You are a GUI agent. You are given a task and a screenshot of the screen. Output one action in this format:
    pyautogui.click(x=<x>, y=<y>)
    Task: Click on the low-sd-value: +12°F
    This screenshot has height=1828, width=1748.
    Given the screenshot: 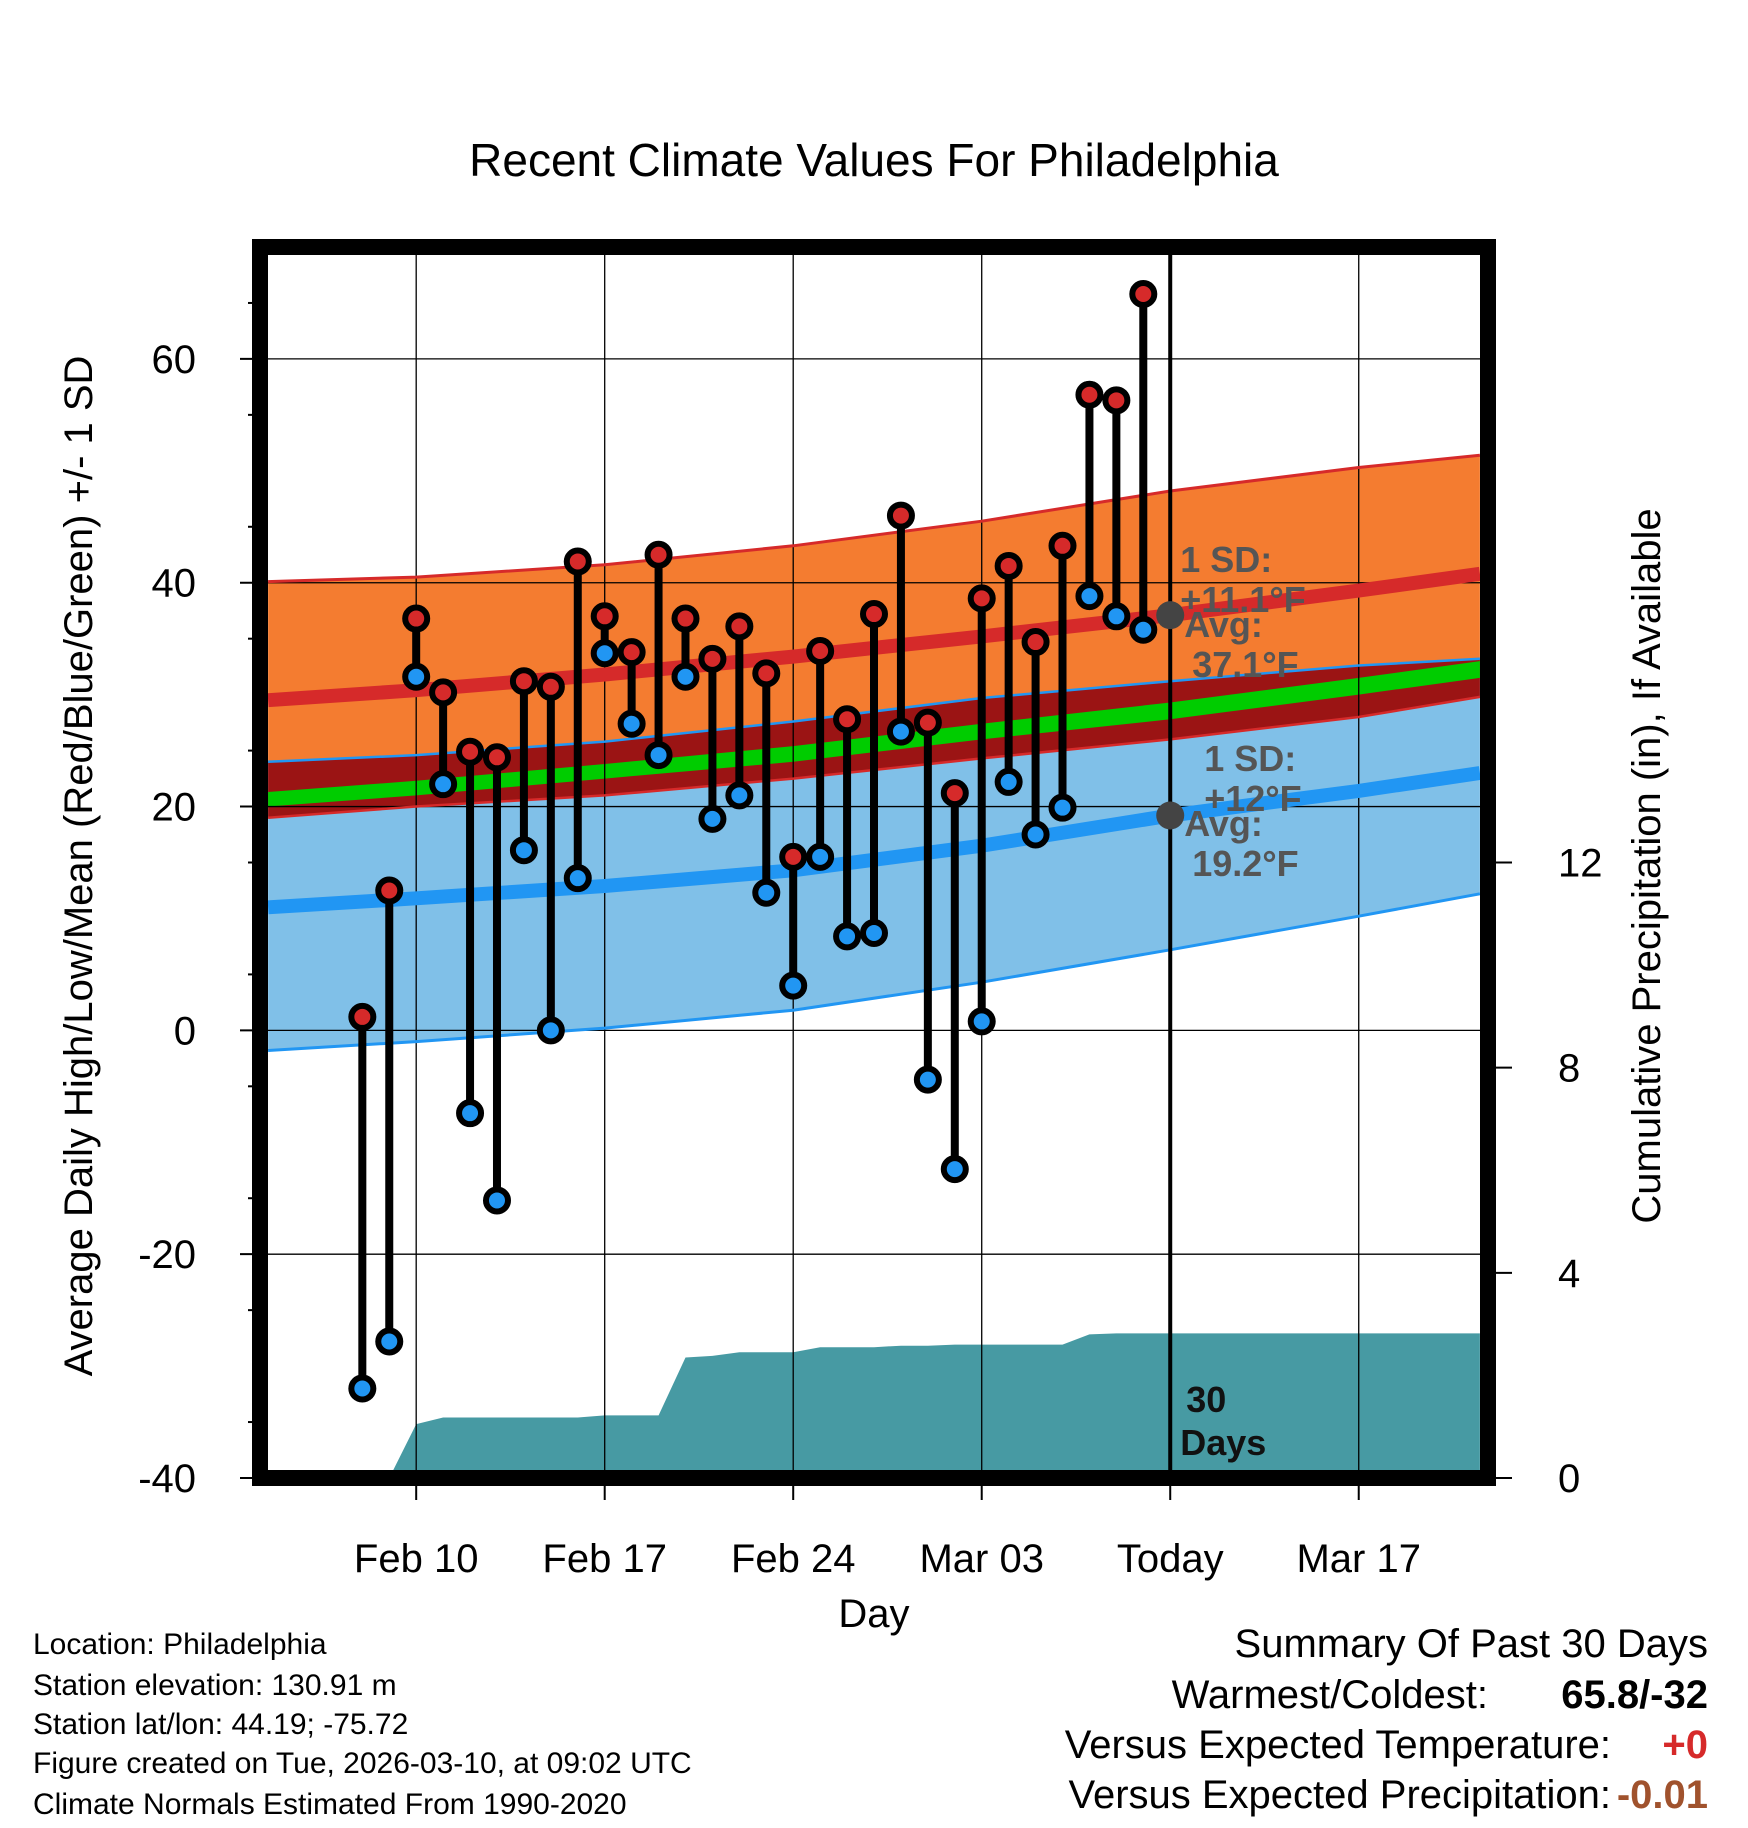 What is the action you would take?
    pyautogui.click(x=1252, y=798)
    